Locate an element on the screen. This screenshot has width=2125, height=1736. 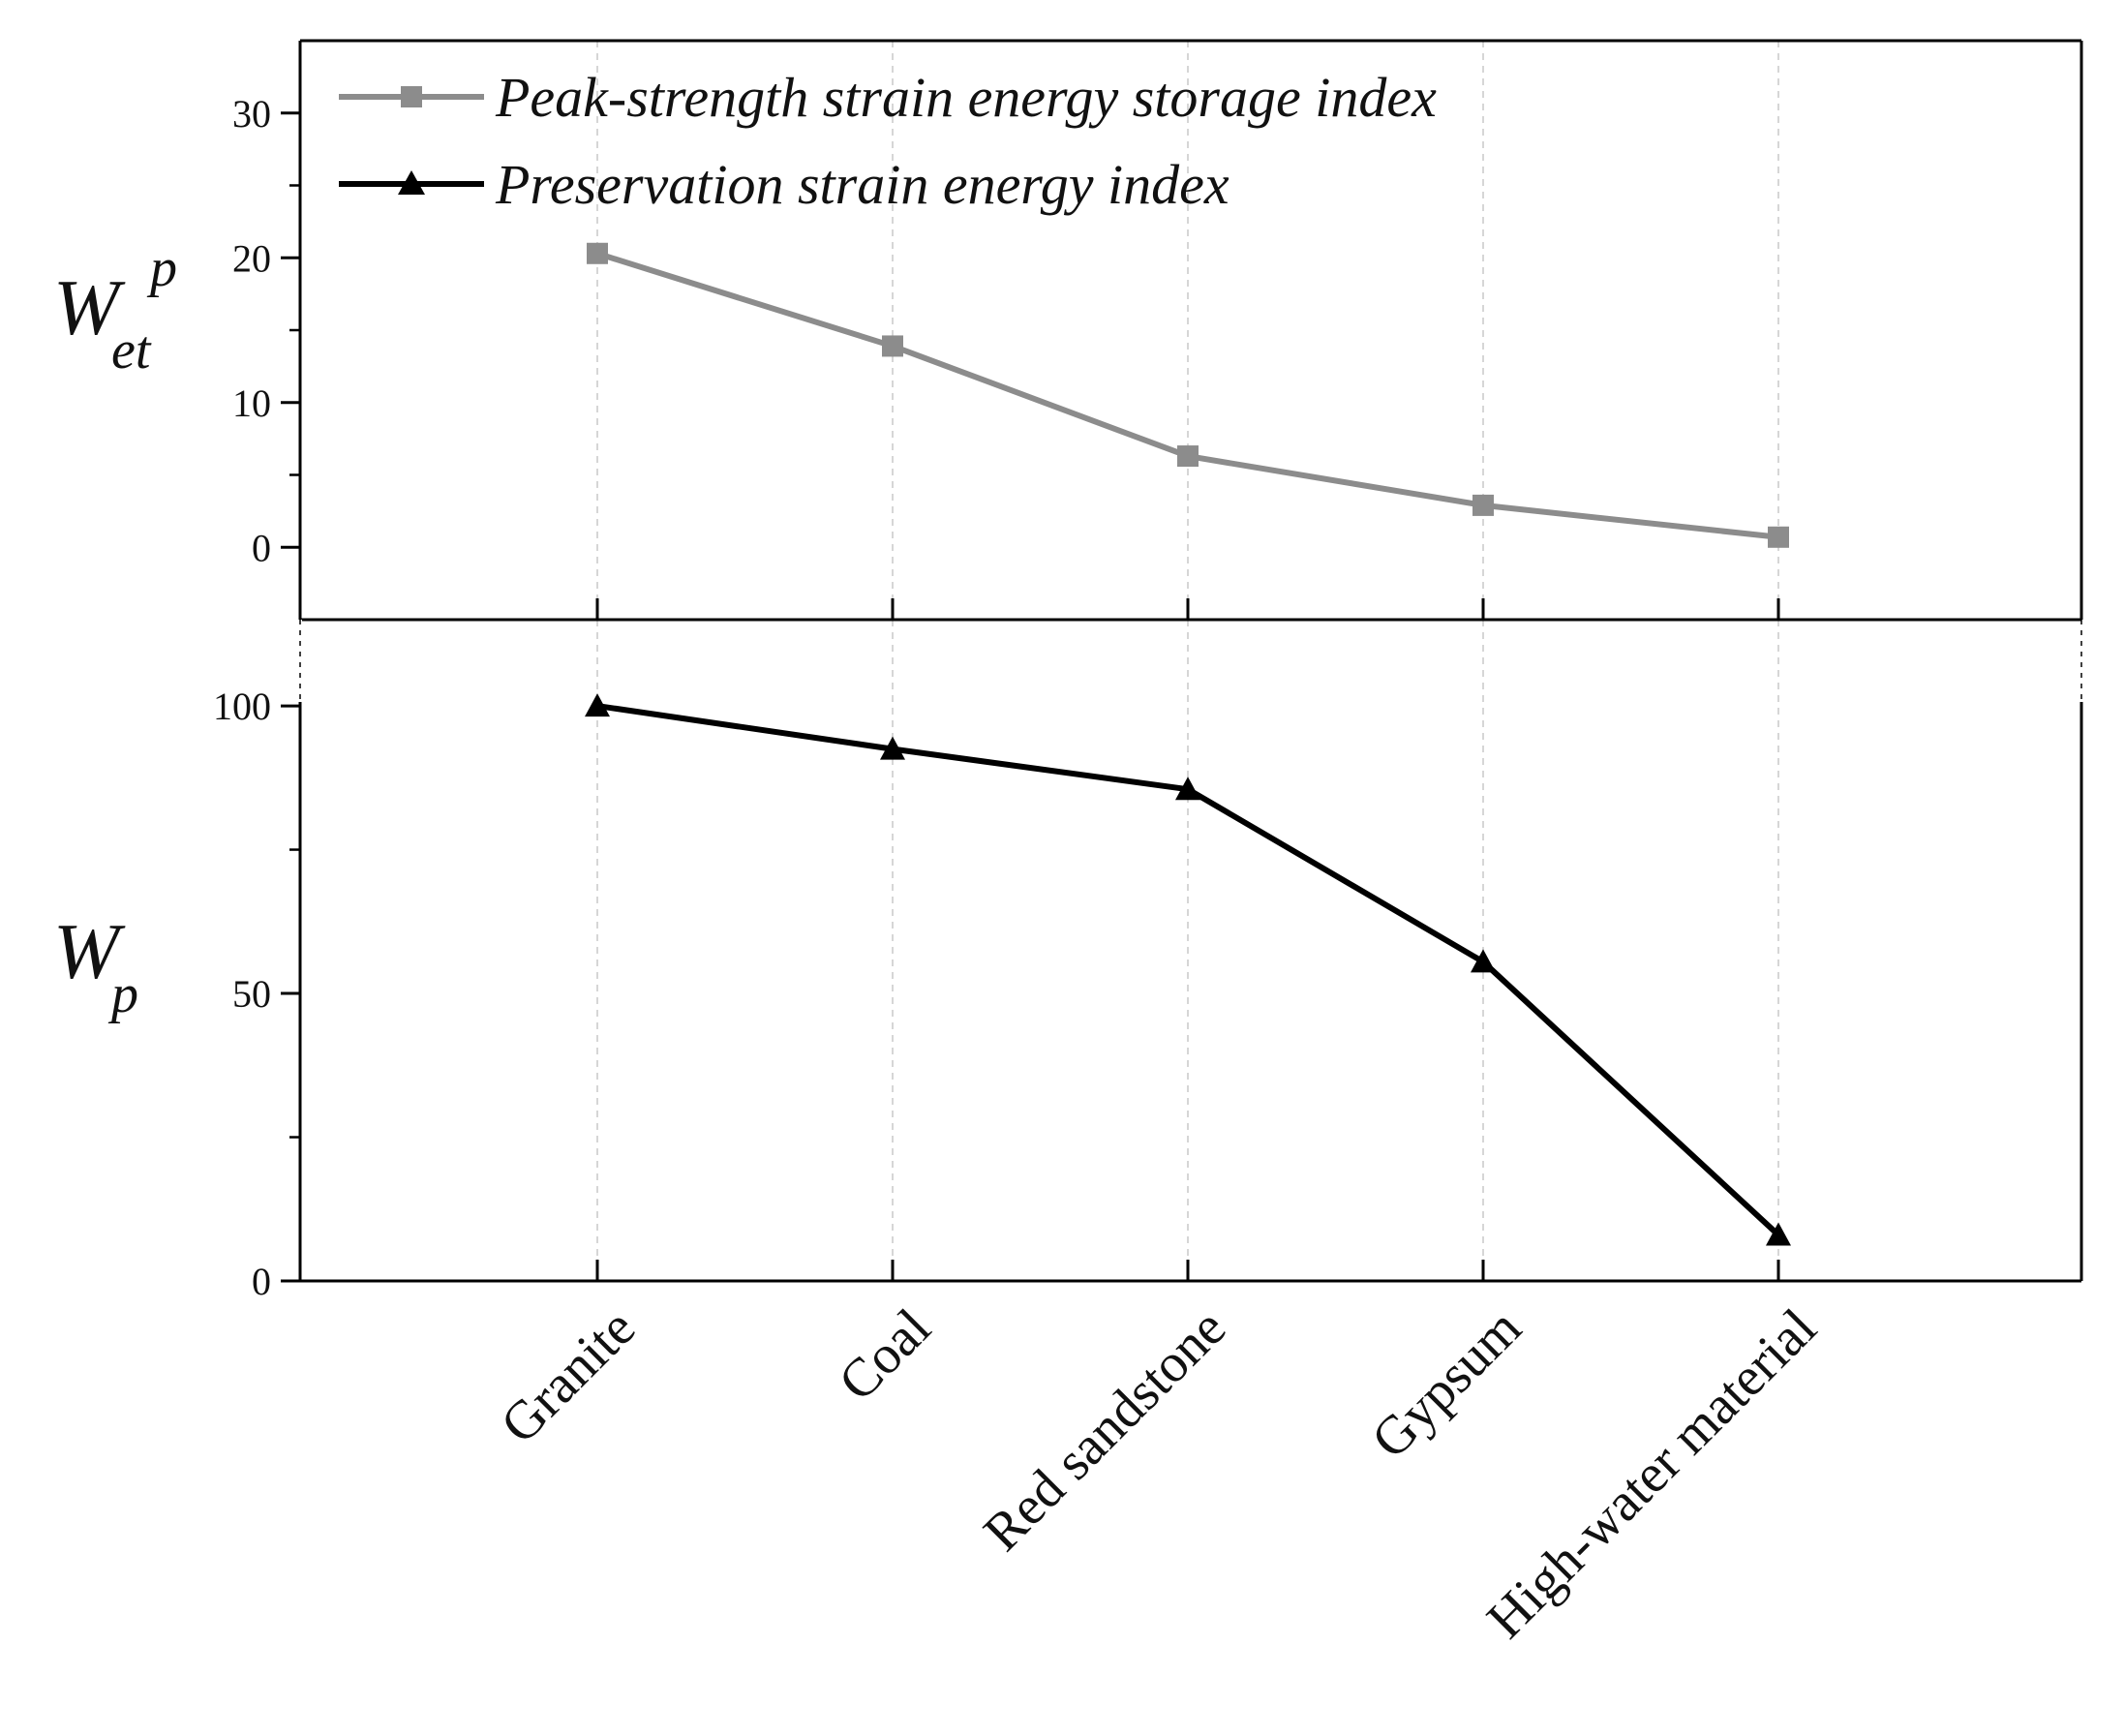
category-label-red-sandstone: Red sandstone is located at coordinates (1105, 1430).